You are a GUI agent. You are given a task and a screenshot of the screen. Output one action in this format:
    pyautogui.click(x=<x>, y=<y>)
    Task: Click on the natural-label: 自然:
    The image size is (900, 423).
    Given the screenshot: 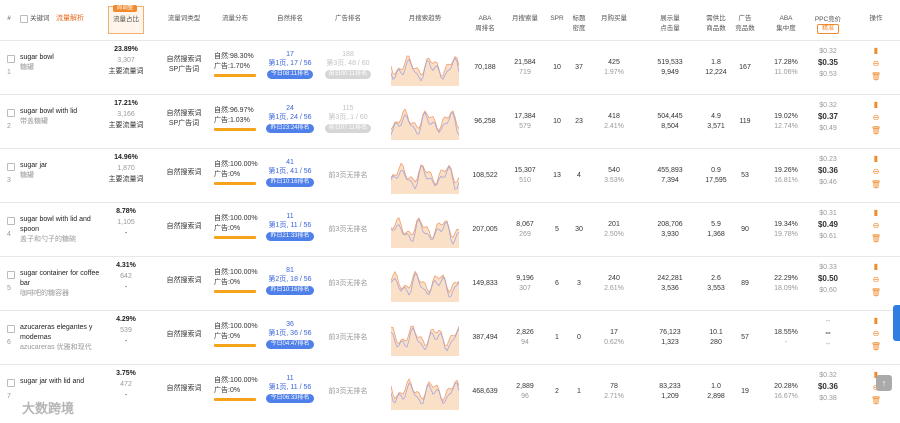 What is the action you would take?
    pyautogui.click(x=222, y=110)
    